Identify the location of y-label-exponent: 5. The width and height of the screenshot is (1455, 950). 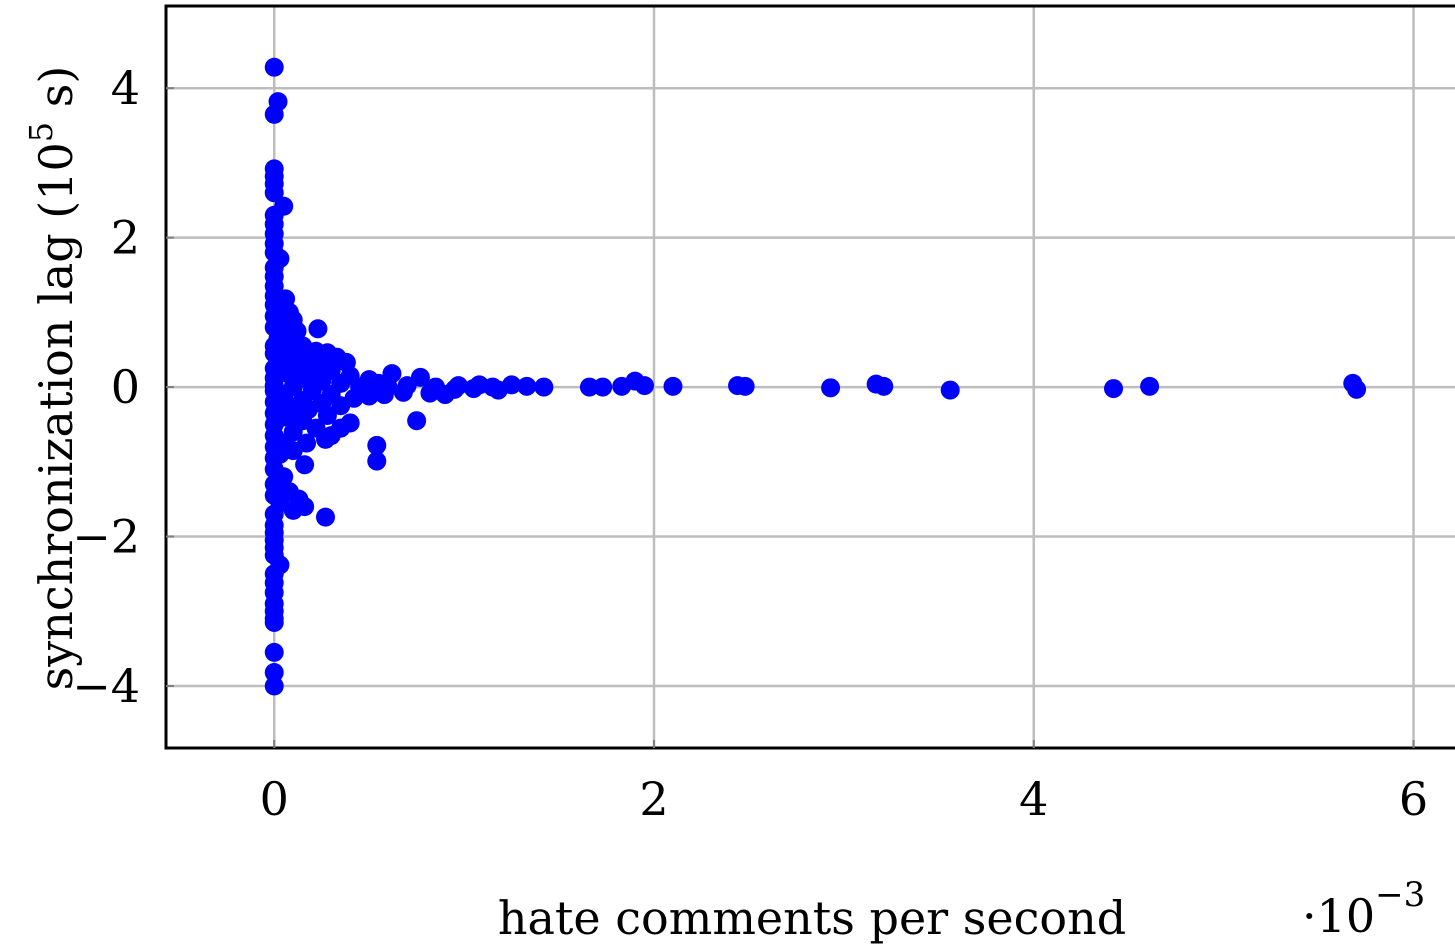
(41, 132).